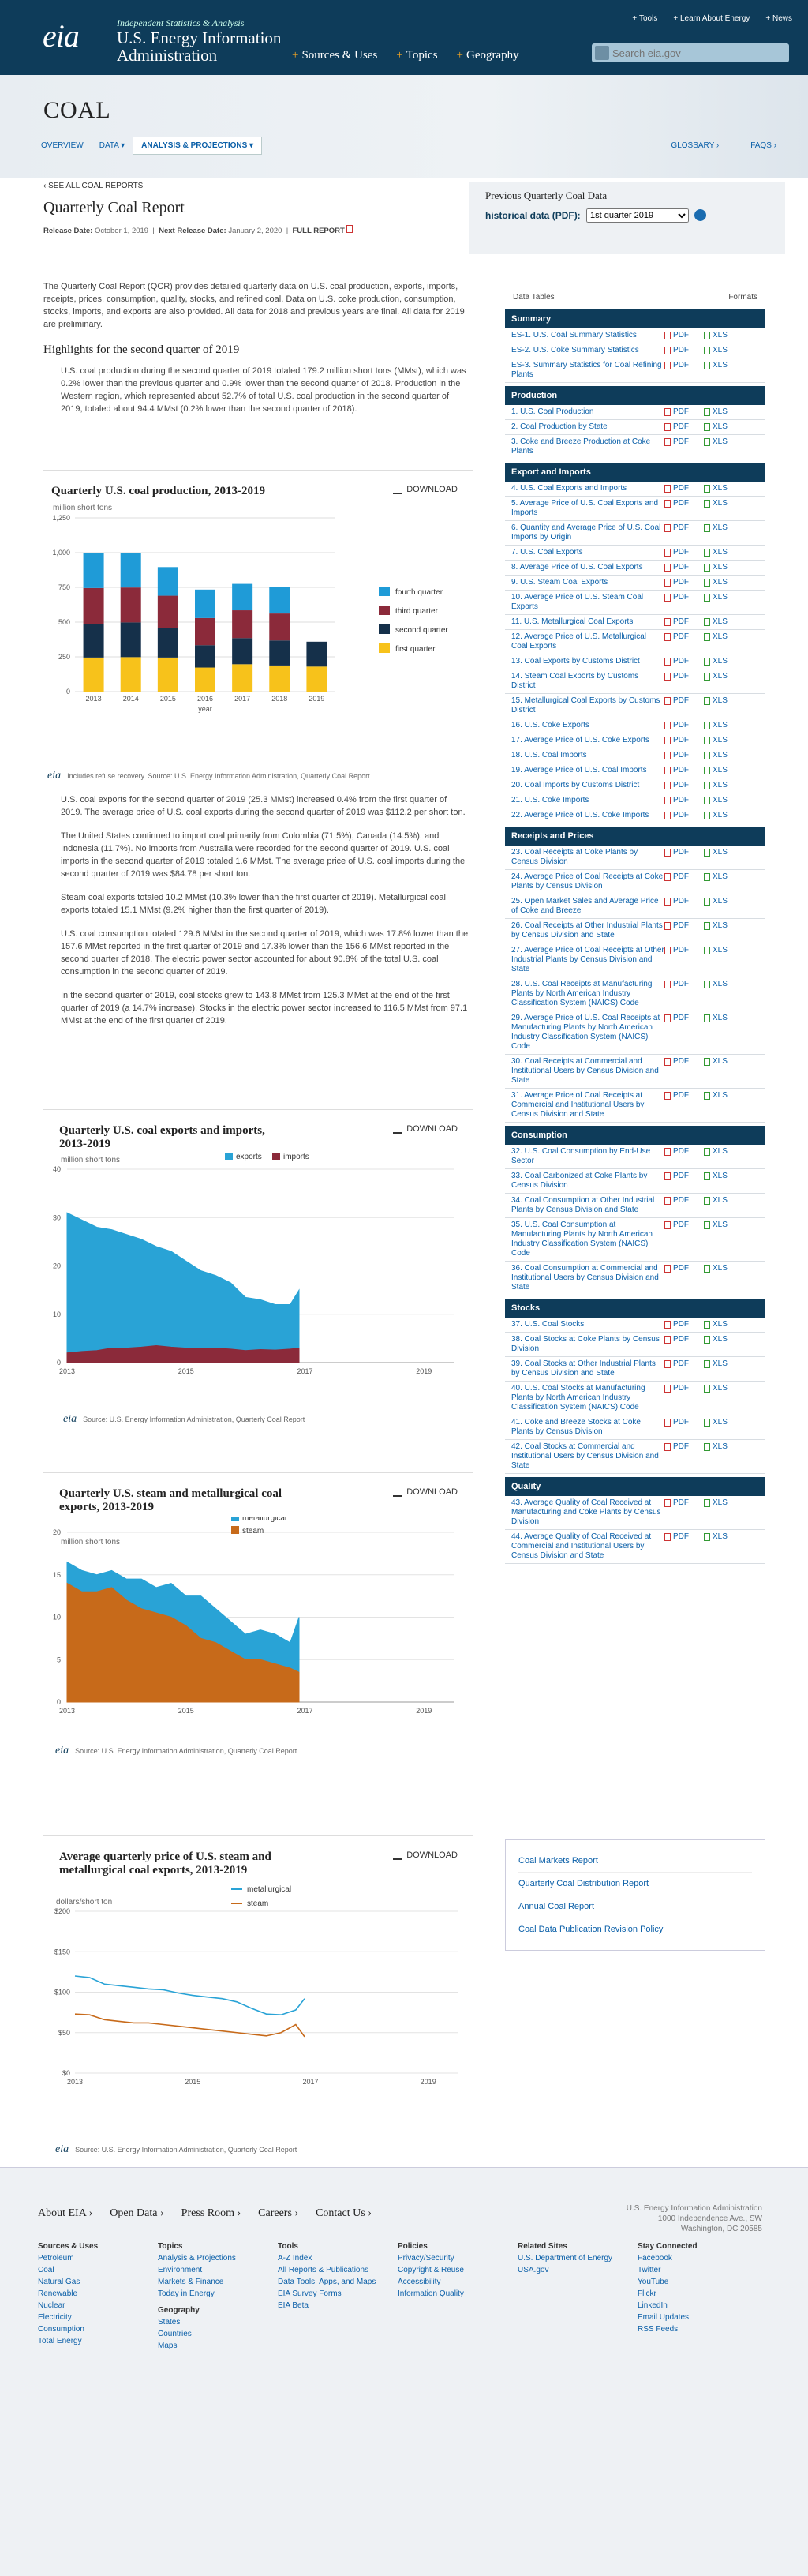  Describe the element at coordinates (335, 56) in the screenshot. I see `nav-sources: + Sources & Uses` at that location.